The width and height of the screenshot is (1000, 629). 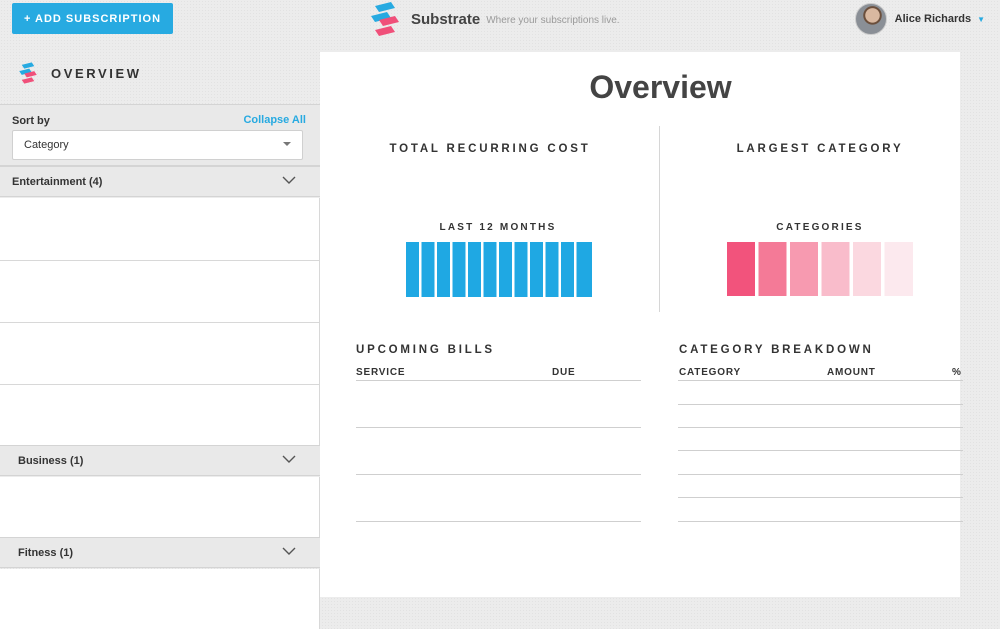 I want to click on user-menu: Alice Richards ▼, so click(x=919, y=19).